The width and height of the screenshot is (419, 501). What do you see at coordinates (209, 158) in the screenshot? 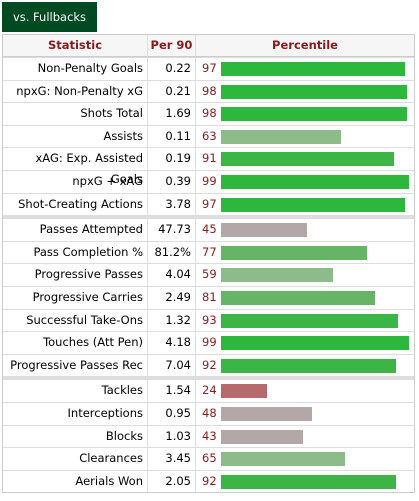
I see `percentile-value: 91` at bounding box center [209, 158].